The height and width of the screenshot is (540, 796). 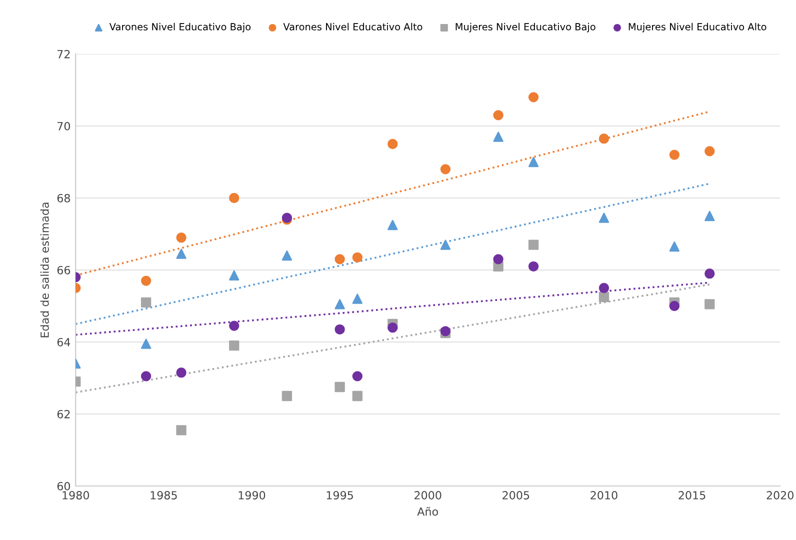 What do you see at coordinates (63, 270) in the screenshot?
I see `y-tick-label: 66` at bounding box center [63, 270].